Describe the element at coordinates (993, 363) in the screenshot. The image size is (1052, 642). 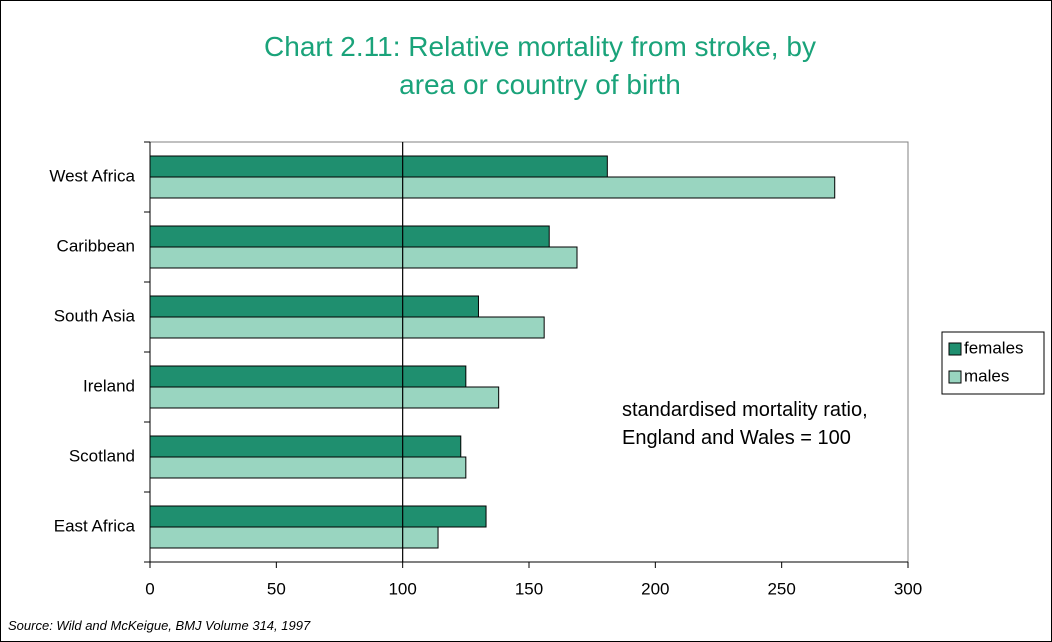
I see `legend-box` at that location.